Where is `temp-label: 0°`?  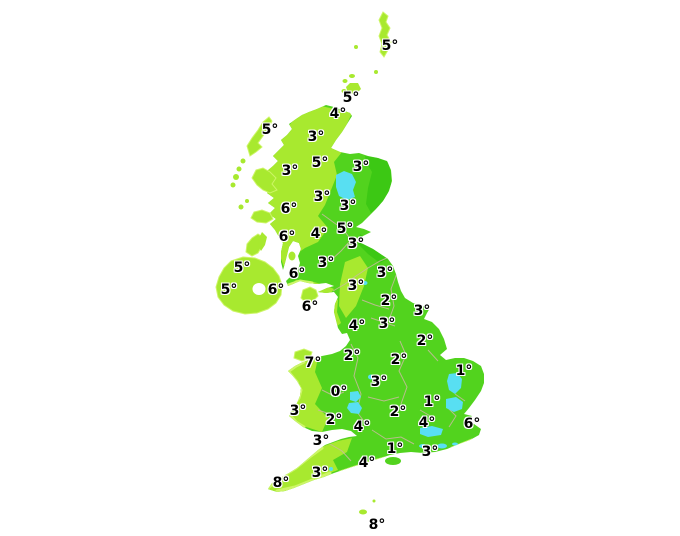
temp-label: 0° is located at coordinates (339, 392).